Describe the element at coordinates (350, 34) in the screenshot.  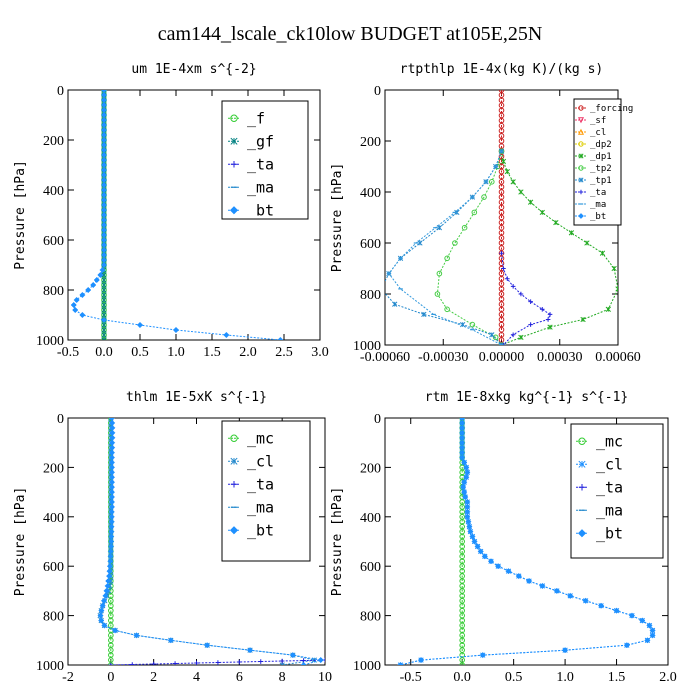
I see `figure-title: cam144_lscale_ck10low BUDGET at105E,25N` at that location.